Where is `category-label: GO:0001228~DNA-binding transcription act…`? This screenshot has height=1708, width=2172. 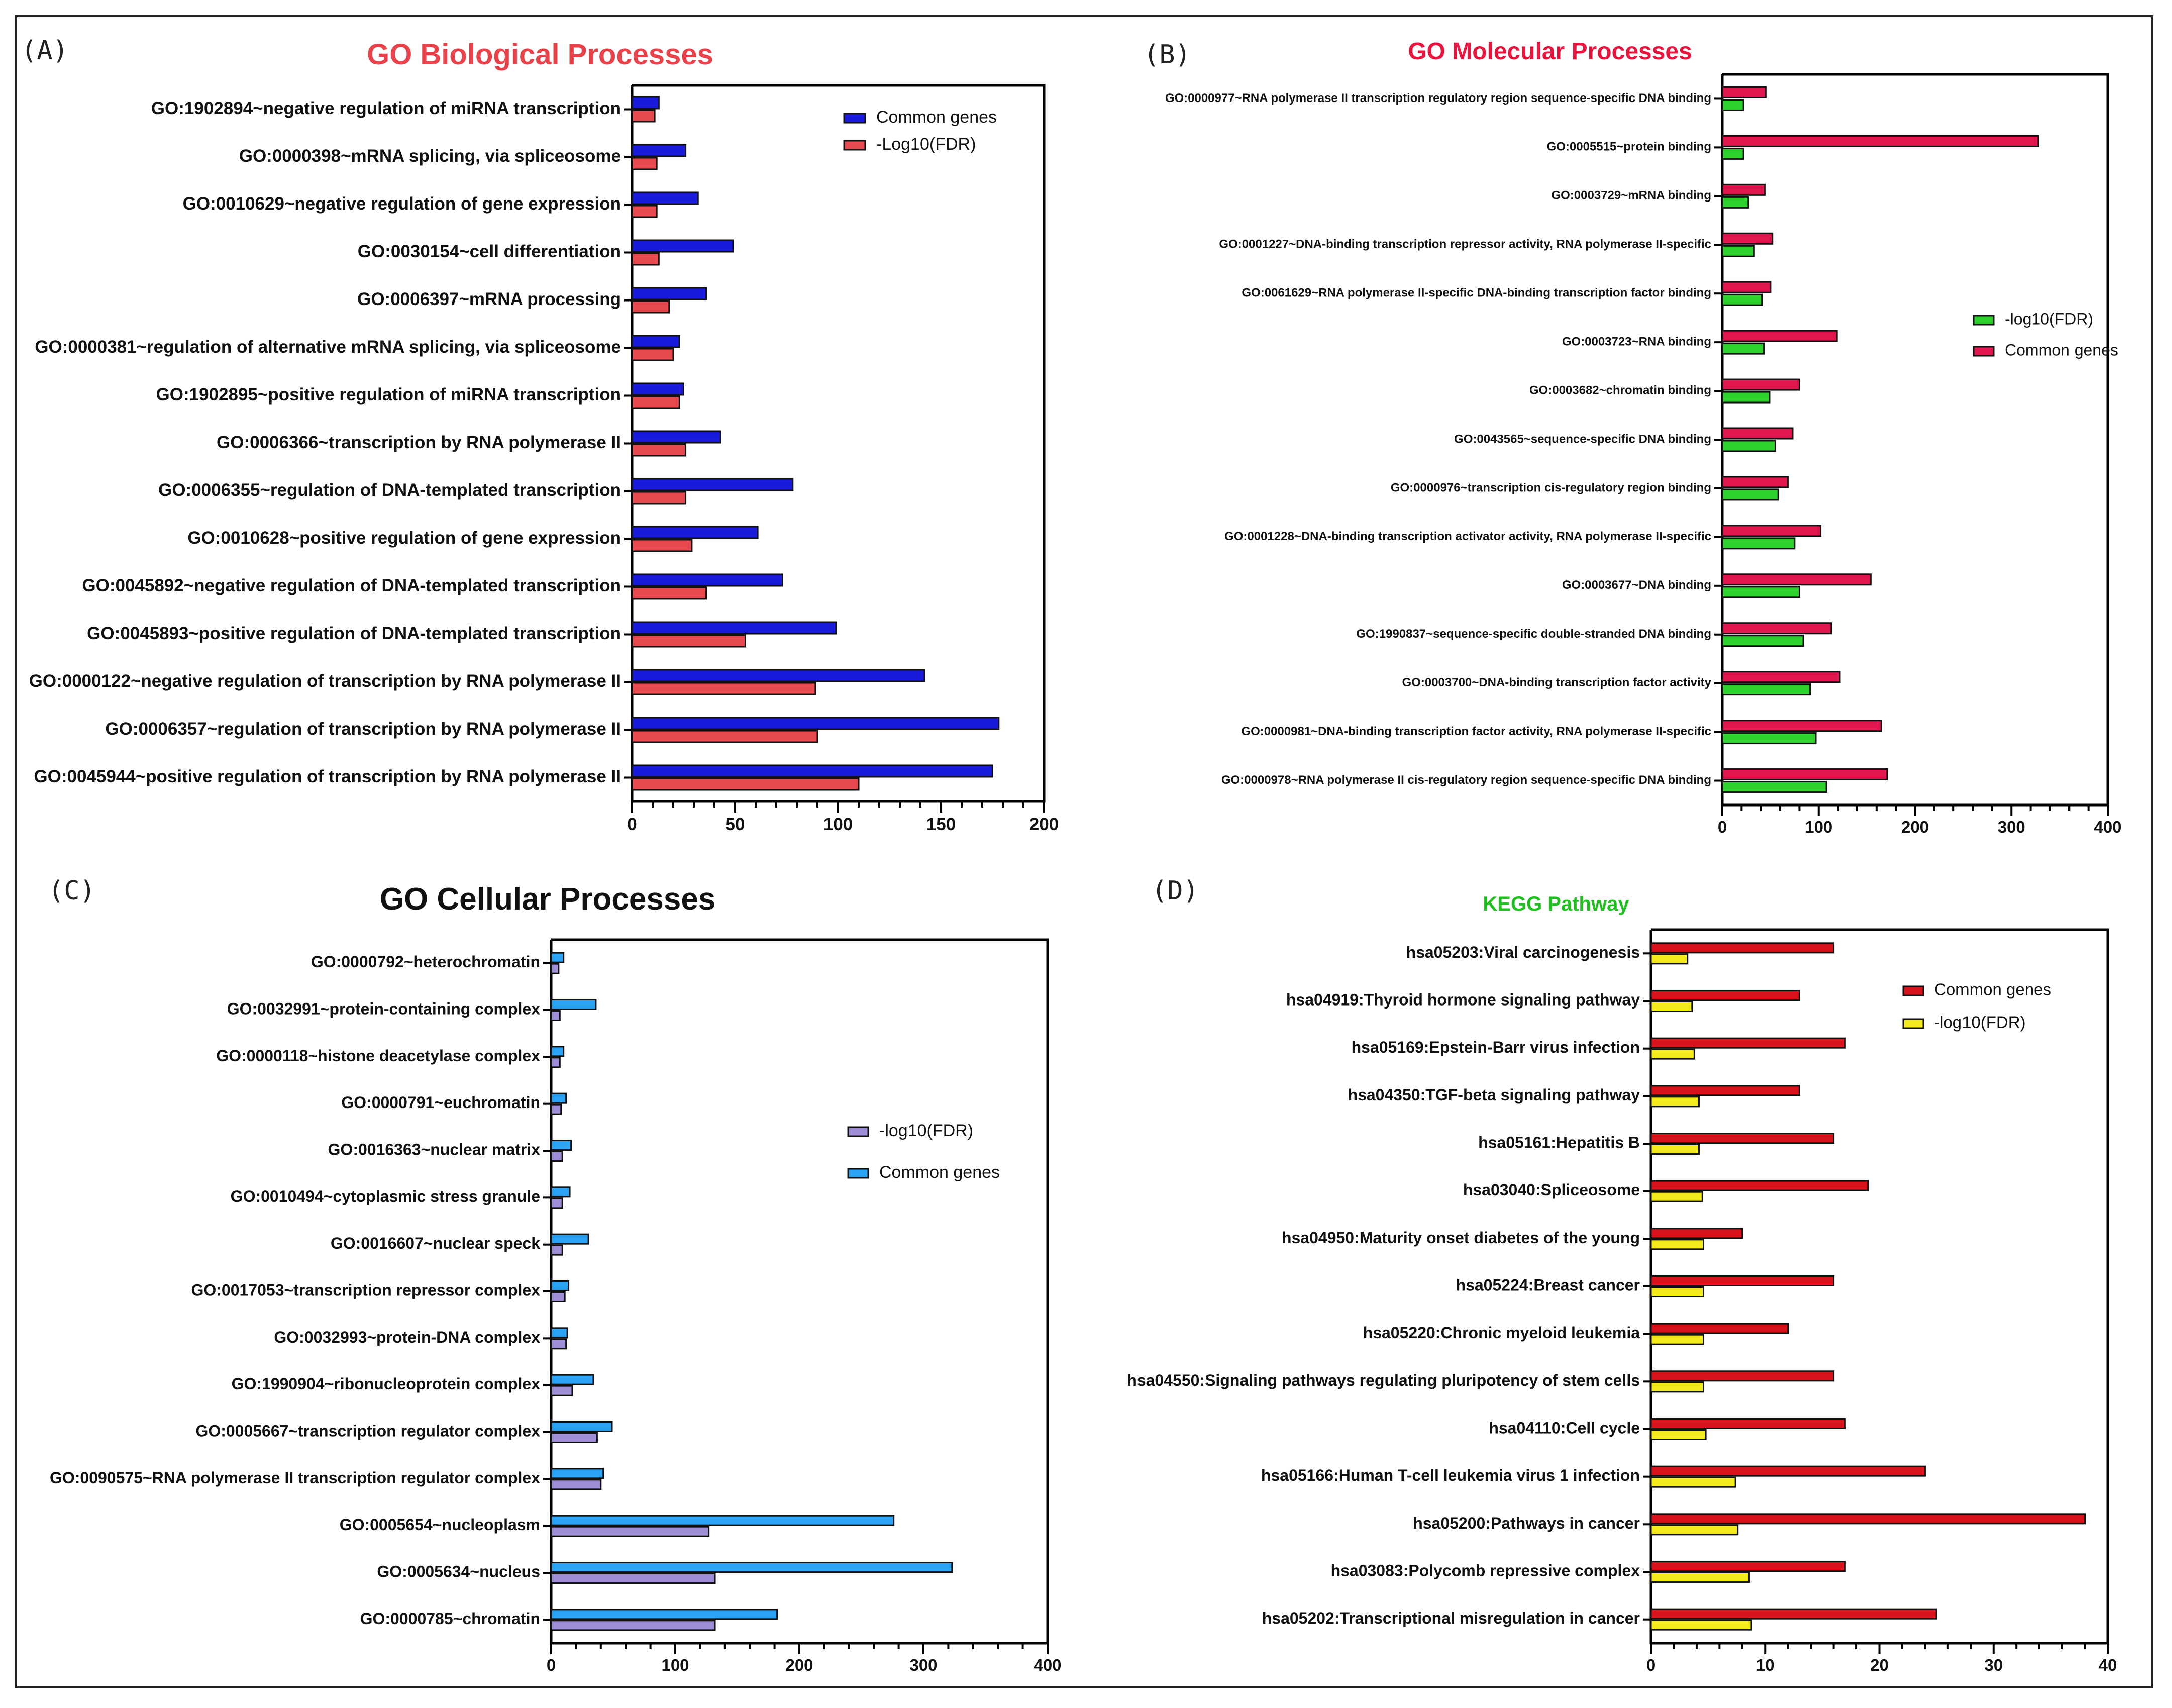
category-label: GO:0001228~DNA-binding transcription act… is located at coordinates (1467, 536).